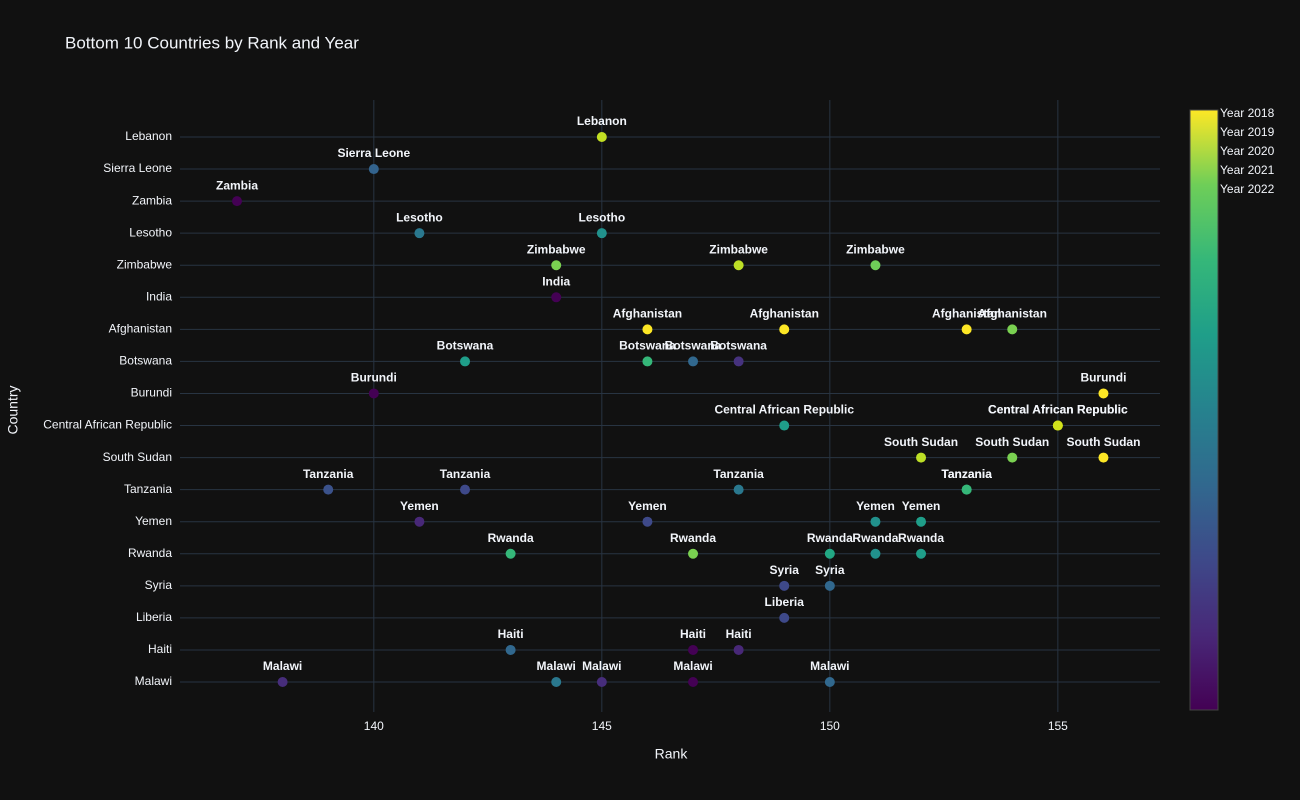 The height and width of the screenshot is (800, 1300). What do you see at coordinates (373, 153) in the screenshot?
I see `data-label: Sierra Leone` at bounding box center [373, 153].